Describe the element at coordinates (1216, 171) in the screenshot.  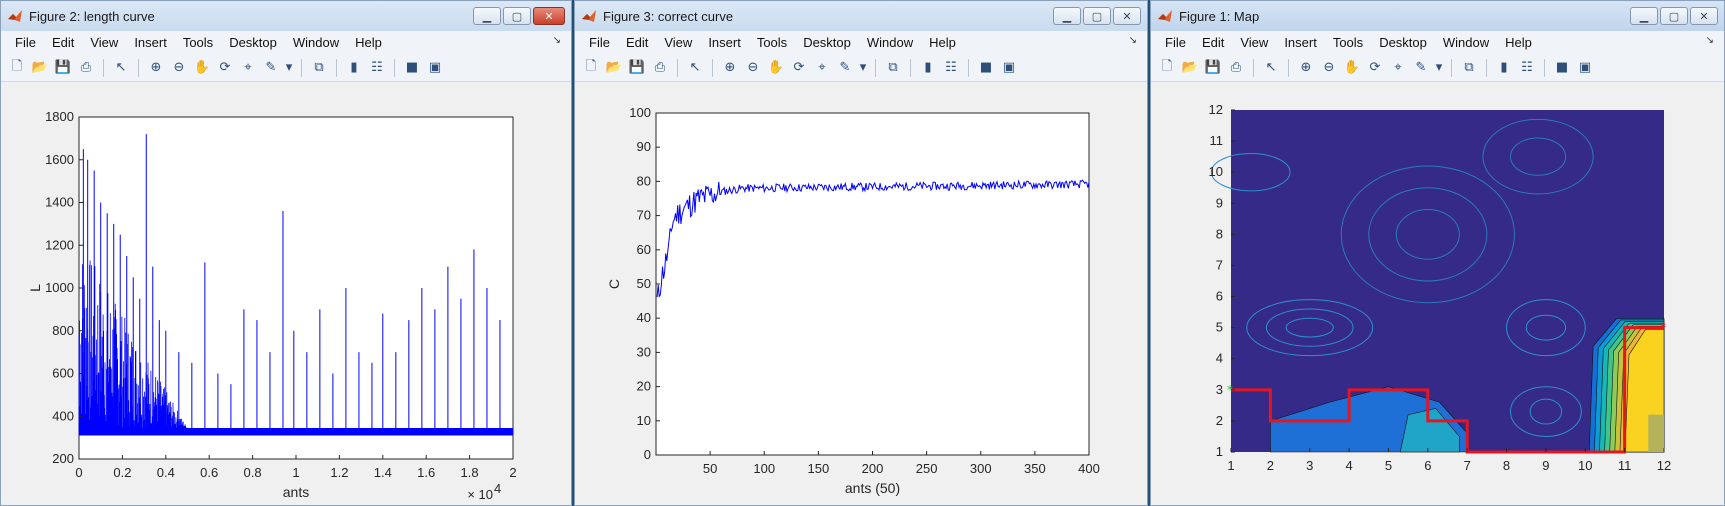
I see `y-tick-label: 10` at that location.